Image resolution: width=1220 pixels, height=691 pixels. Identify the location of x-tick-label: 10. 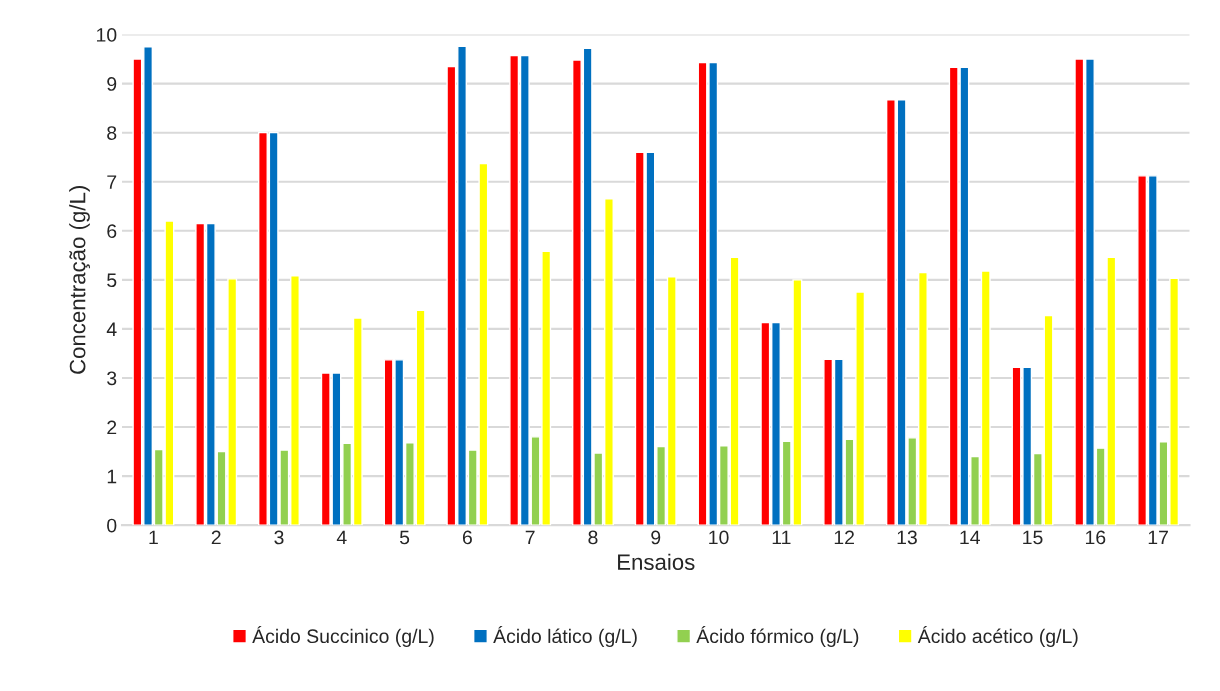
(719, 537).